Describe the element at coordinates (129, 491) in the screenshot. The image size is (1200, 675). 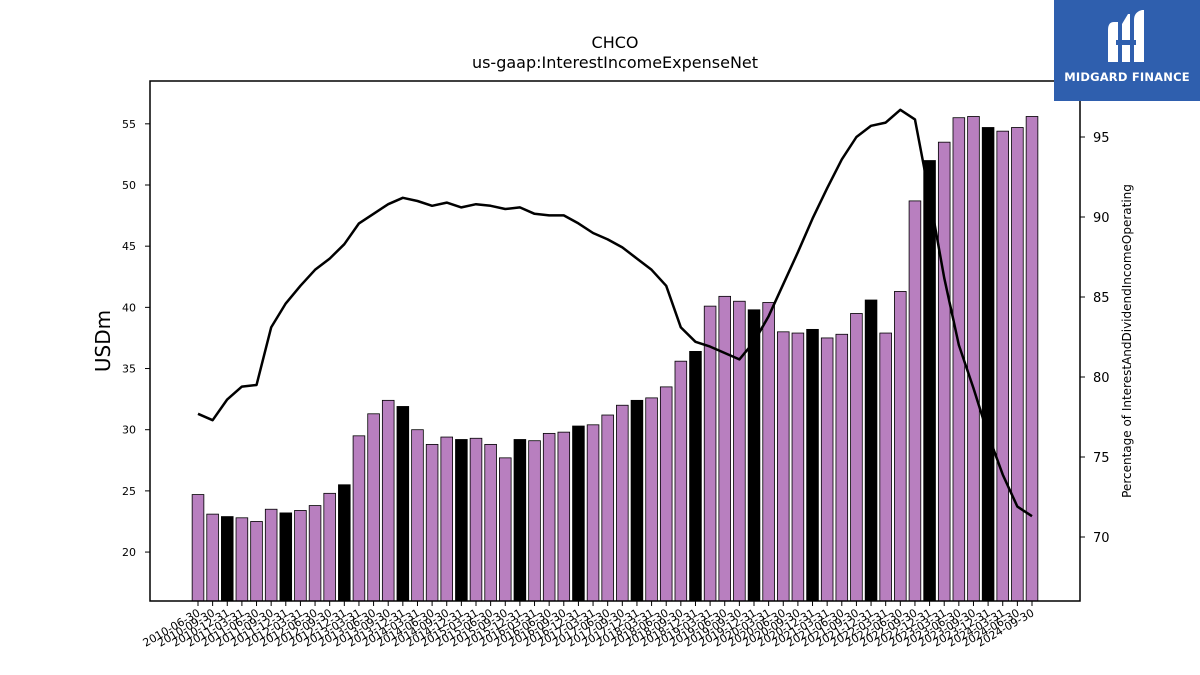
I see `y-tick-label: 25` at that location.